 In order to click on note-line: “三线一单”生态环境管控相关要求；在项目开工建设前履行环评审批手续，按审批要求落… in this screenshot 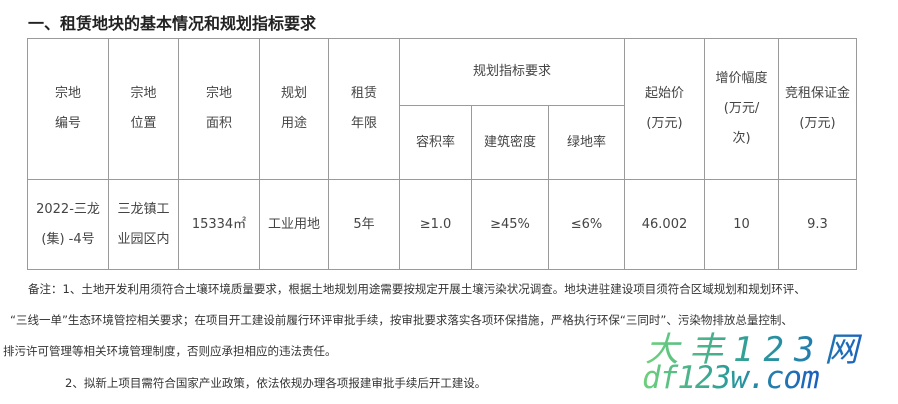, I will do `click(401, 320)`.